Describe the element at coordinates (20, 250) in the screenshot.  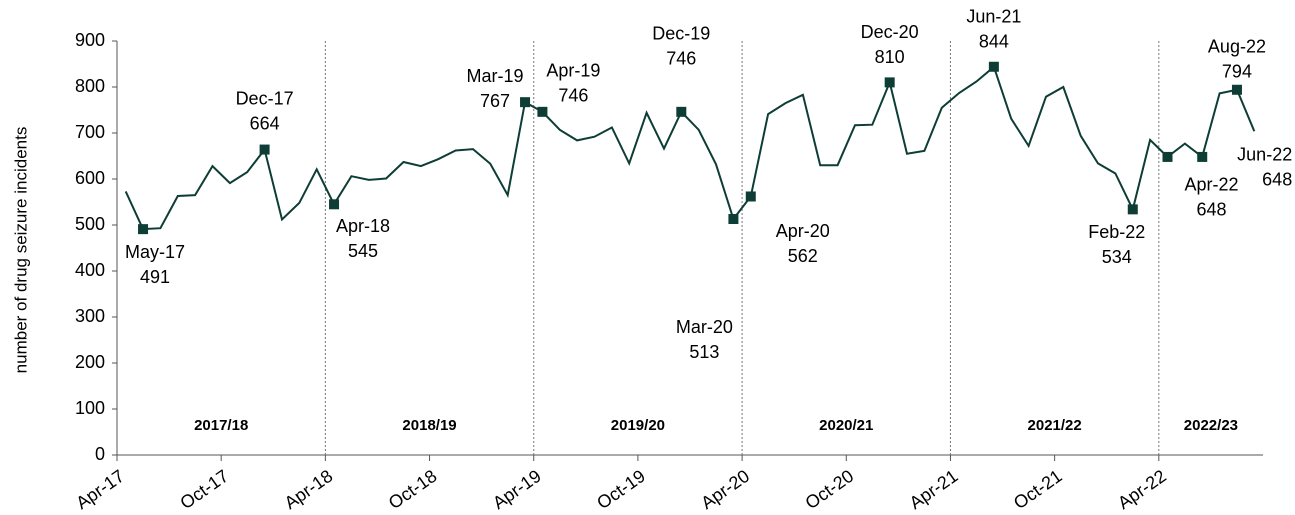
I see `y-axis-label: number of drug seizure incidents` at that location.